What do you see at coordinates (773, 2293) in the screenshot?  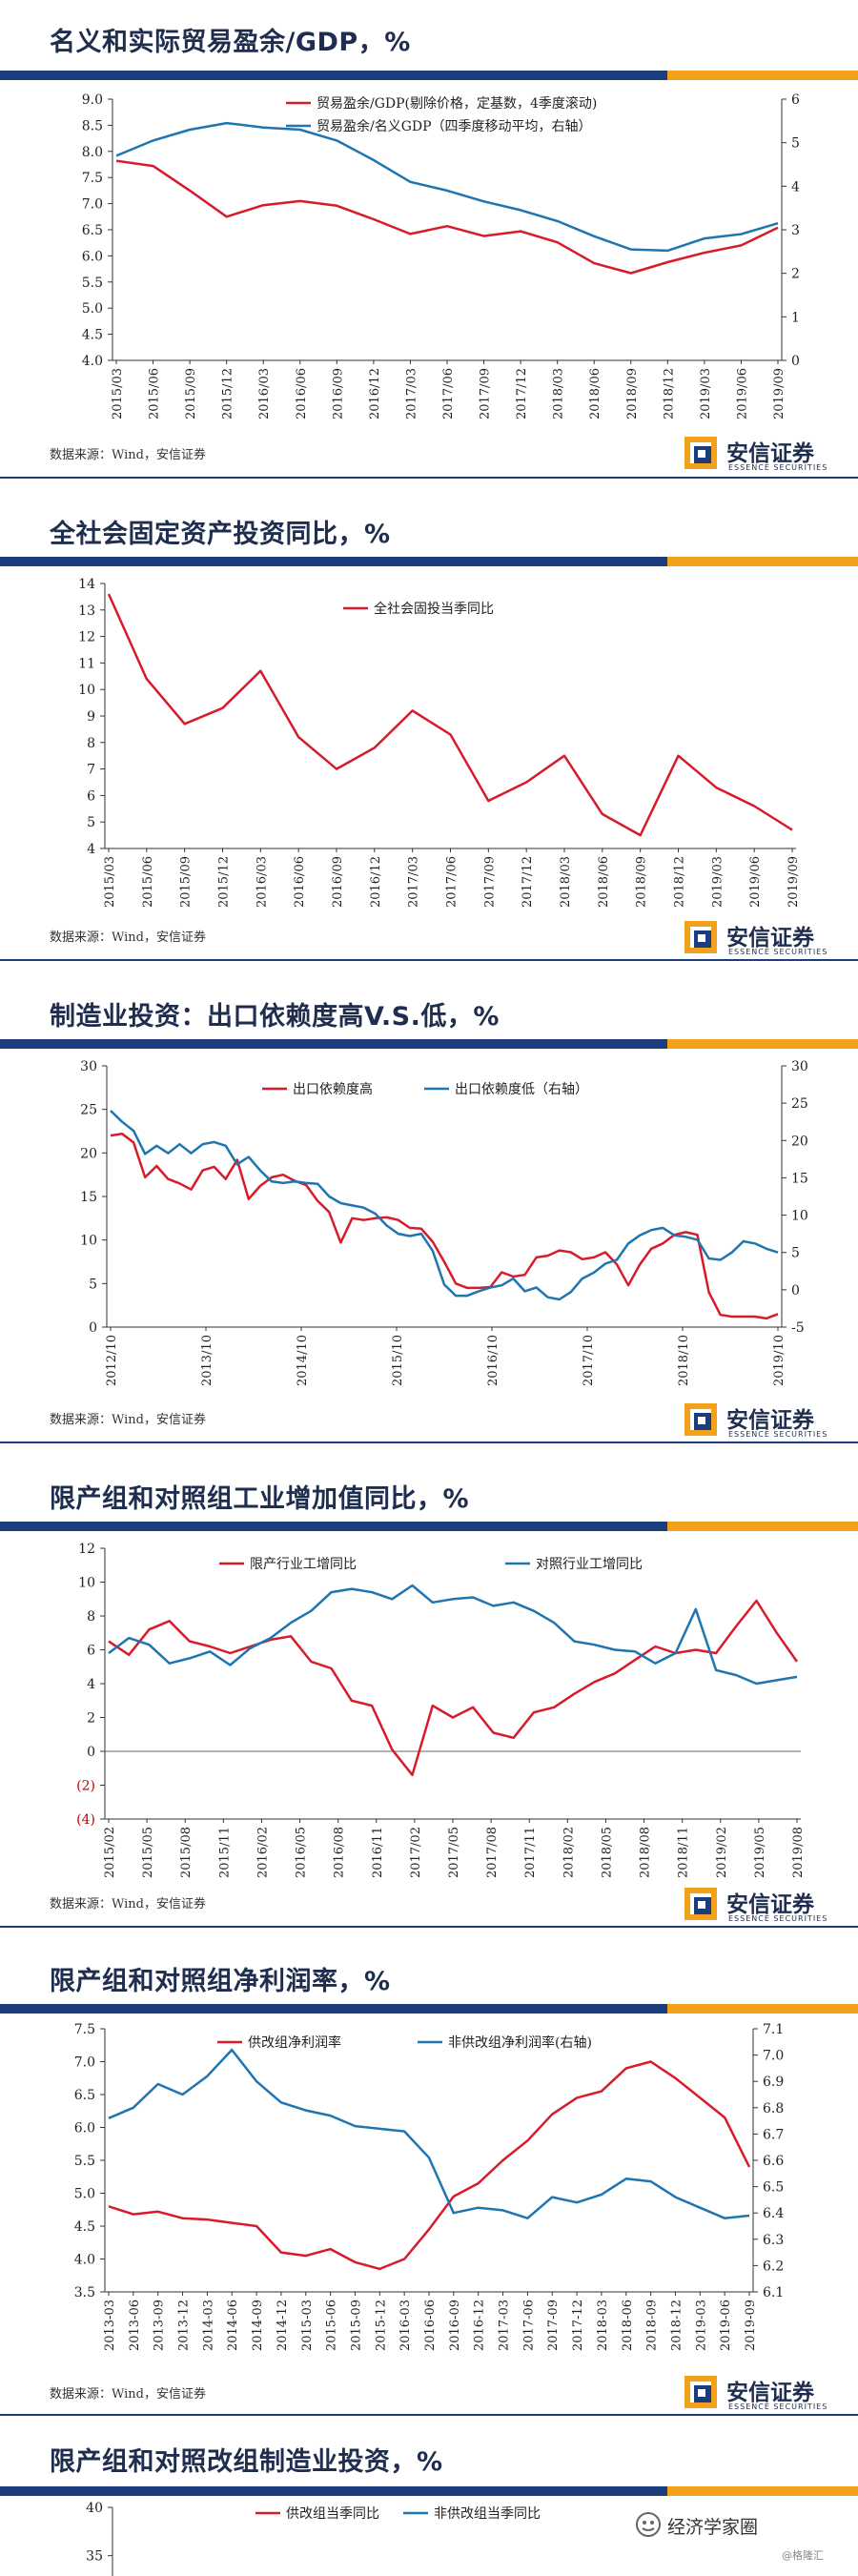 I see `y-tick-label-right: 6.1` at bounding box center [773, 2293].